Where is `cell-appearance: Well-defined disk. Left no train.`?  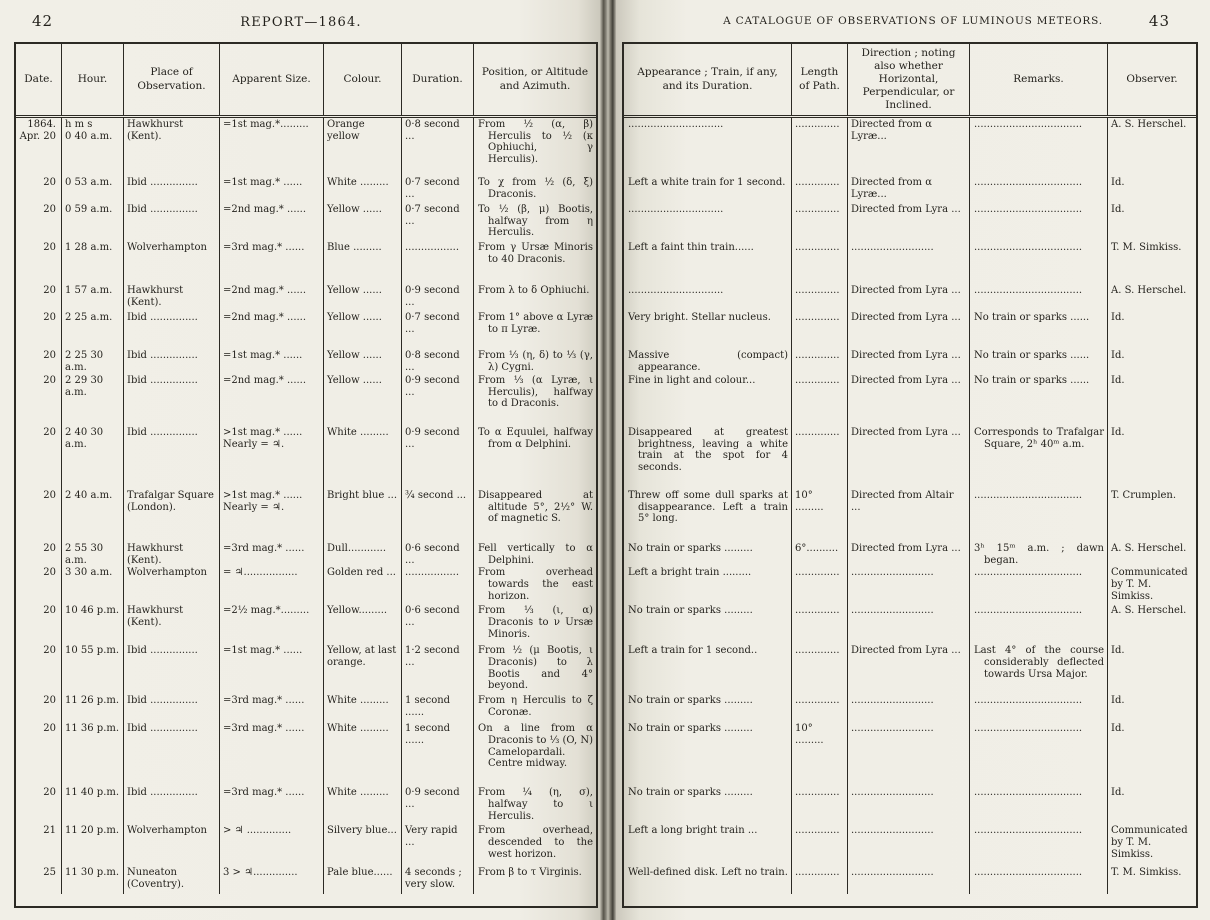 cell-appearance: Well-defined disk. Left no train. is located at coordinates (708, 880).